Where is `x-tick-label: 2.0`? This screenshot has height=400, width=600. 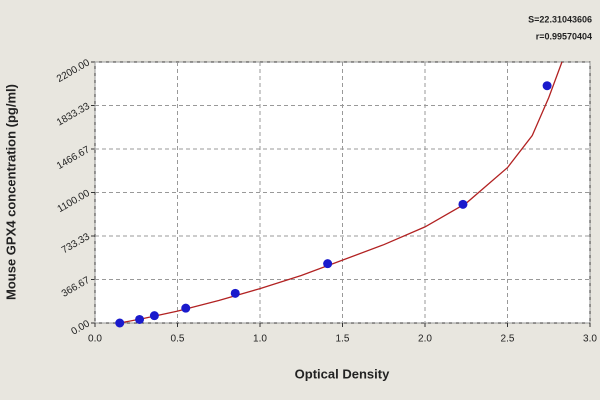
x-tick-label: 2.0 is located at coordinates (425, 339).